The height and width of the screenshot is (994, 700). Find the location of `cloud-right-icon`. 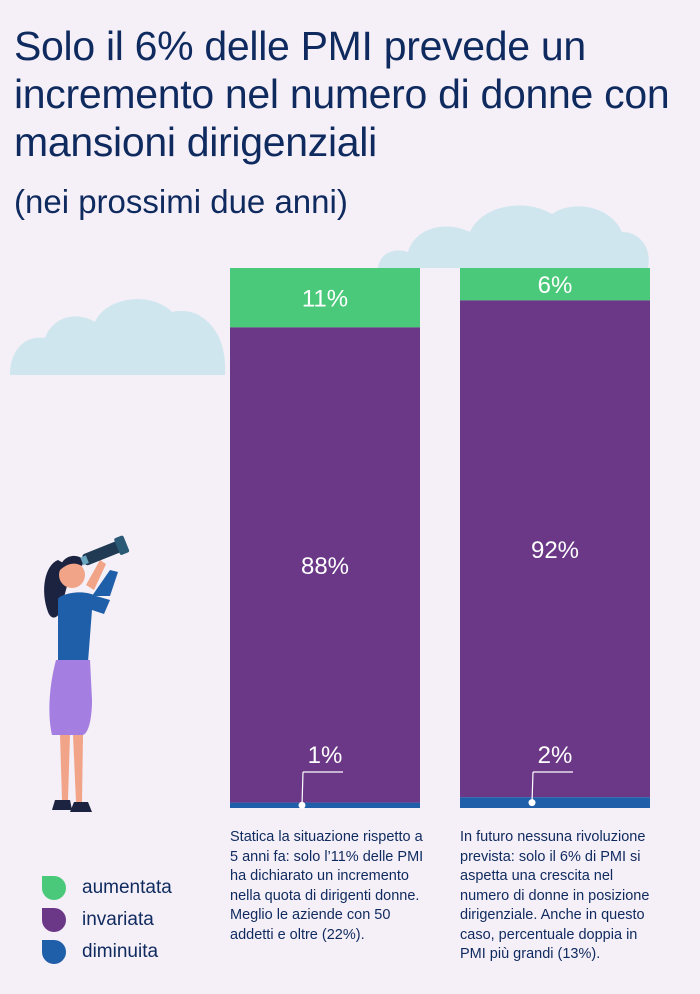

cloud-right-icon is located at coordinates (513, 236).